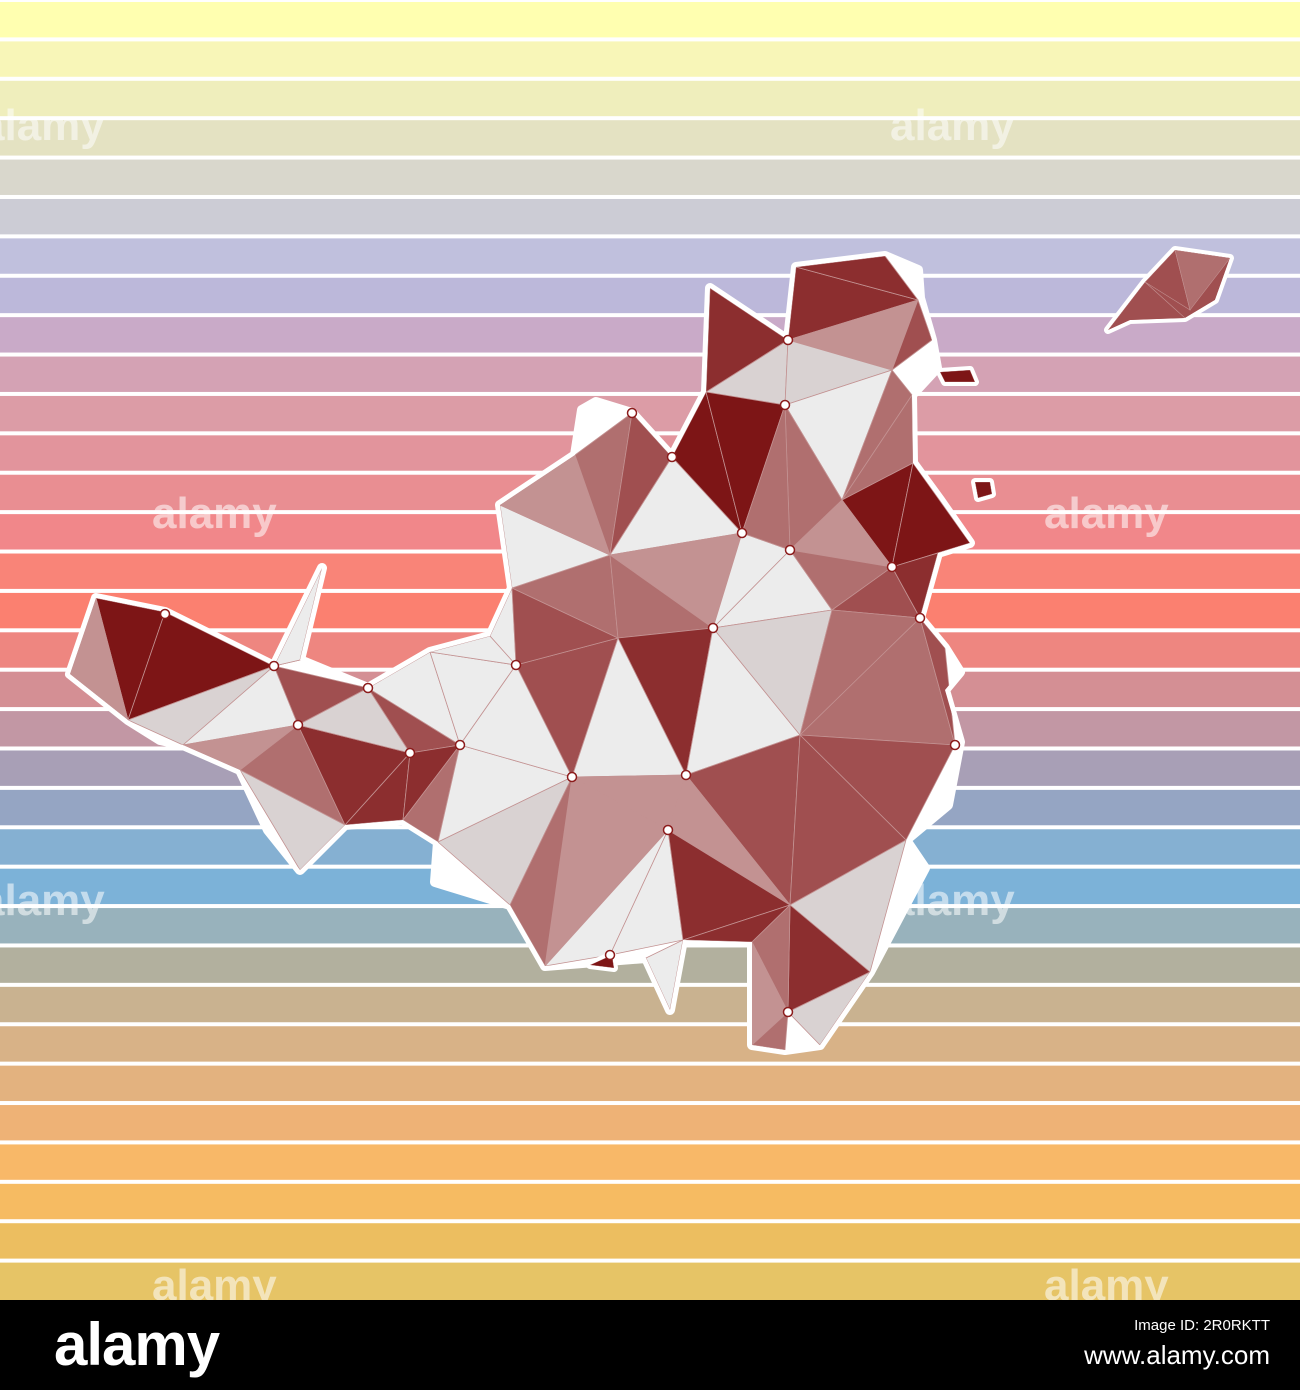  What do you see at coordinates (1177, 1355) in the screenshot?
I see `stock-site-url: www.alamy.com` at bounding box center [1177, 1355].